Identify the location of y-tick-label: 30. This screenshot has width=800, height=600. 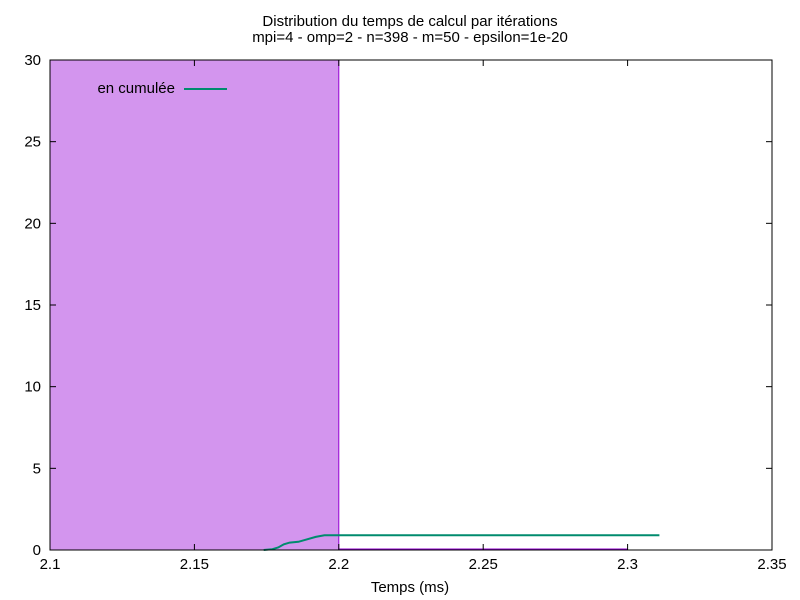
(32, 60).